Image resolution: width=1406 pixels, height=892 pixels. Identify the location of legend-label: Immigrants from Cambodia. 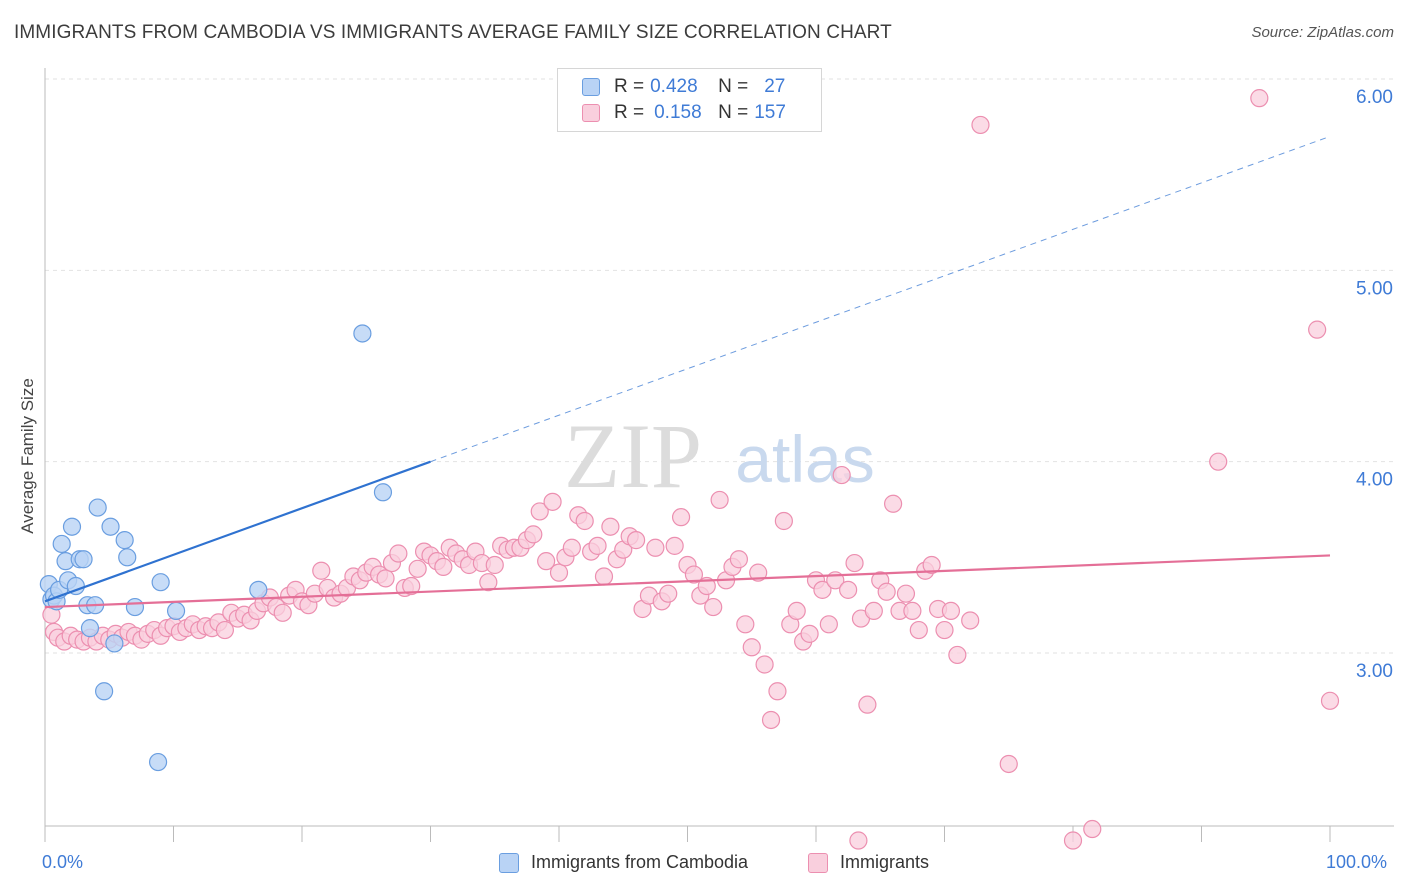
(640, 862).